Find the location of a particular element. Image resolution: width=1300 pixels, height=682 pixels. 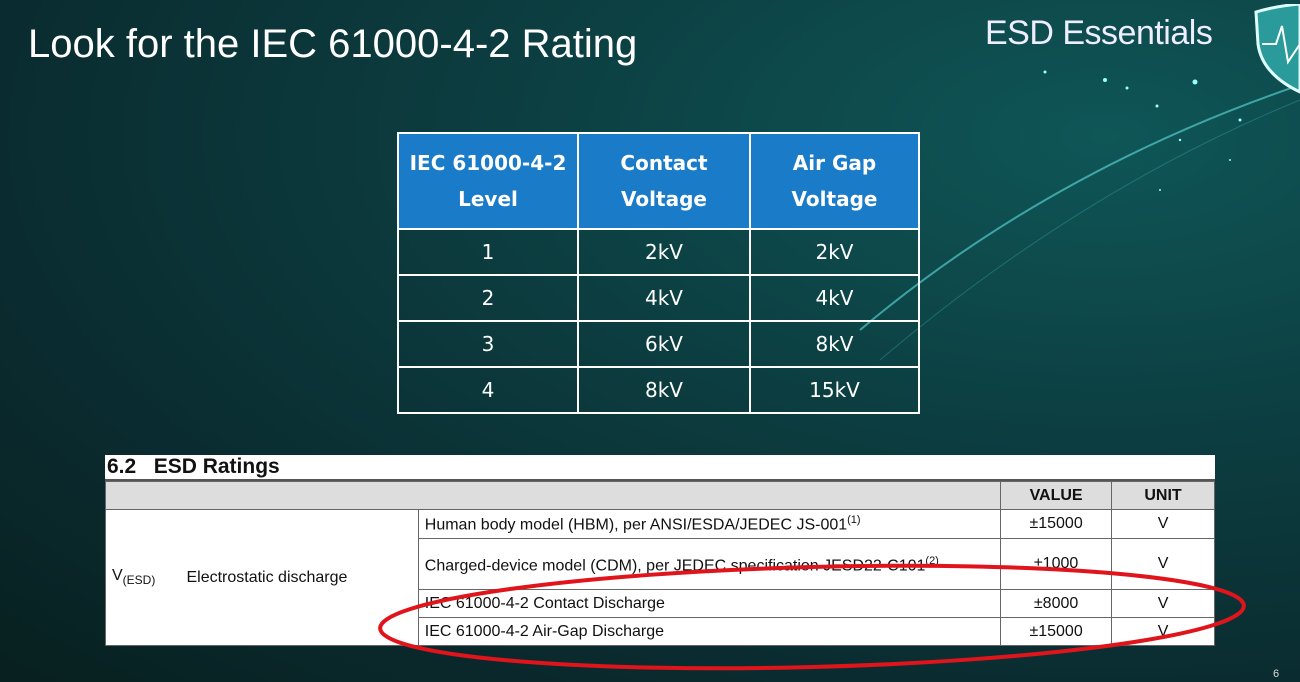

shield-logo-icon is located at coordinates (1277, 49).